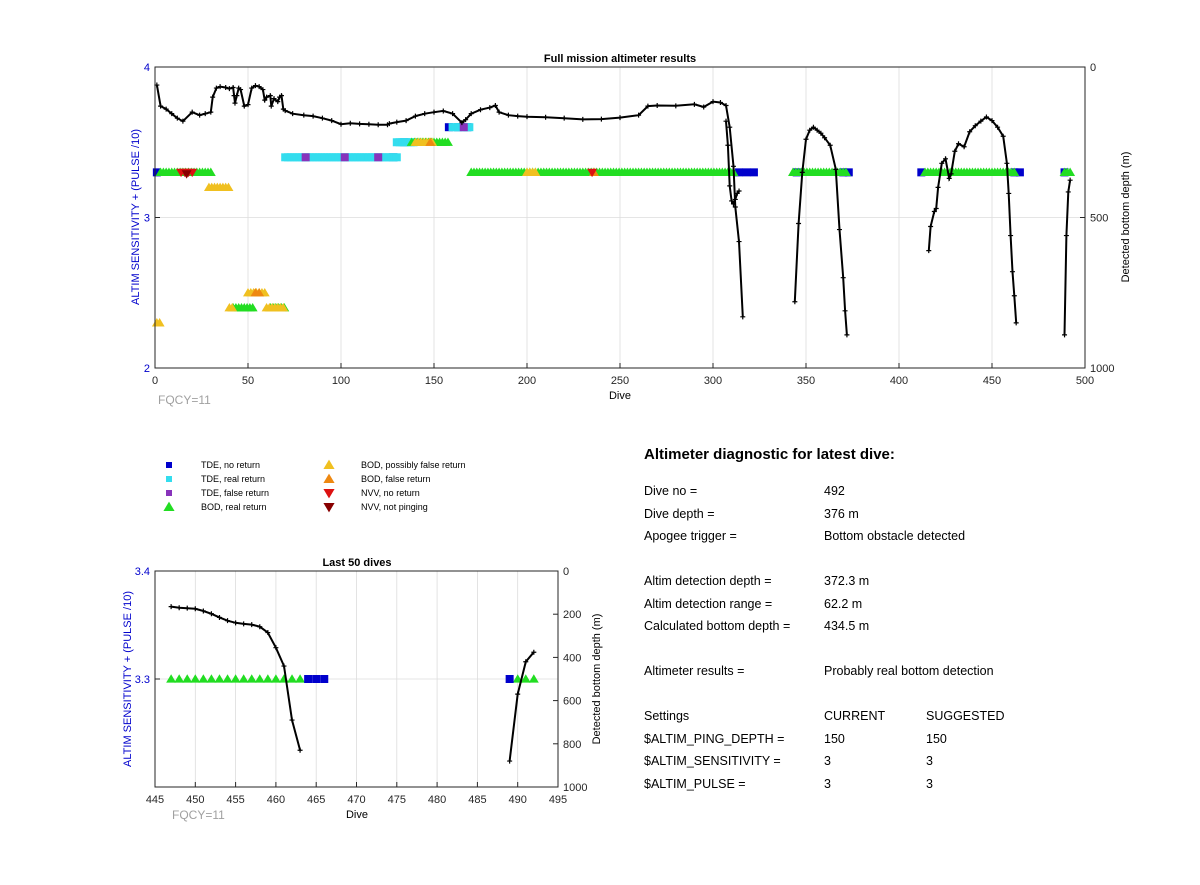 The image size is (1200, 885). What do you see at coordinates (620, 59) in the screenshot?
I see `main-chart-title: Full mission altimeter results` at bounding box center [620, 59].